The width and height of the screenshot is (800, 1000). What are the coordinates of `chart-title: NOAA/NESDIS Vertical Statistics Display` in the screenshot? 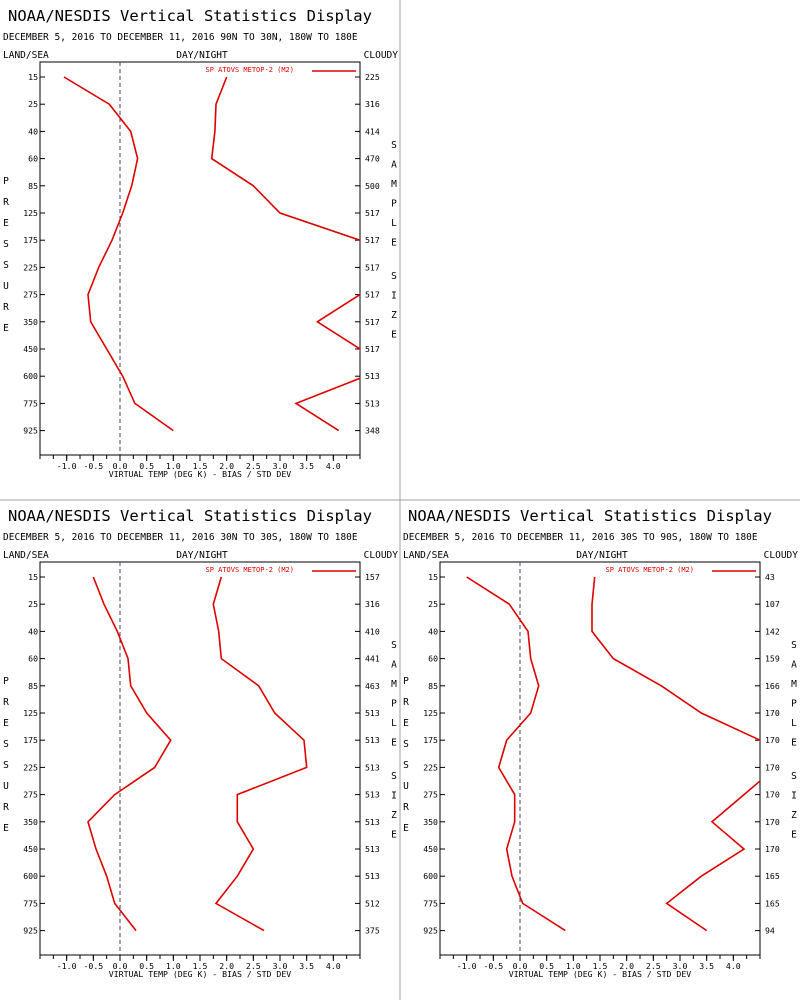 It's located at (590, 516).